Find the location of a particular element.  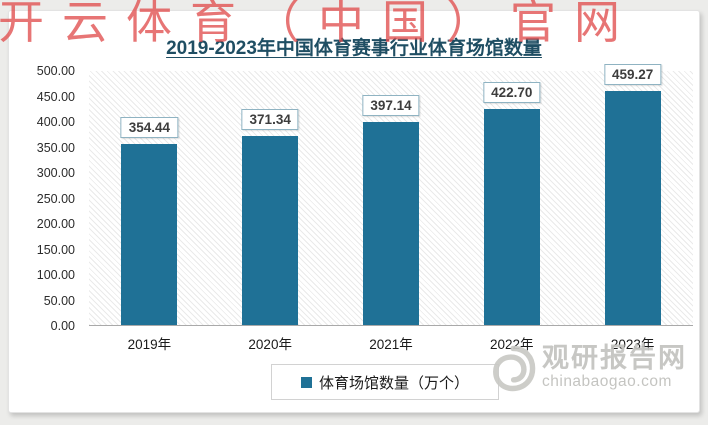

bar-2020年 is located at coordinates (270, 230).